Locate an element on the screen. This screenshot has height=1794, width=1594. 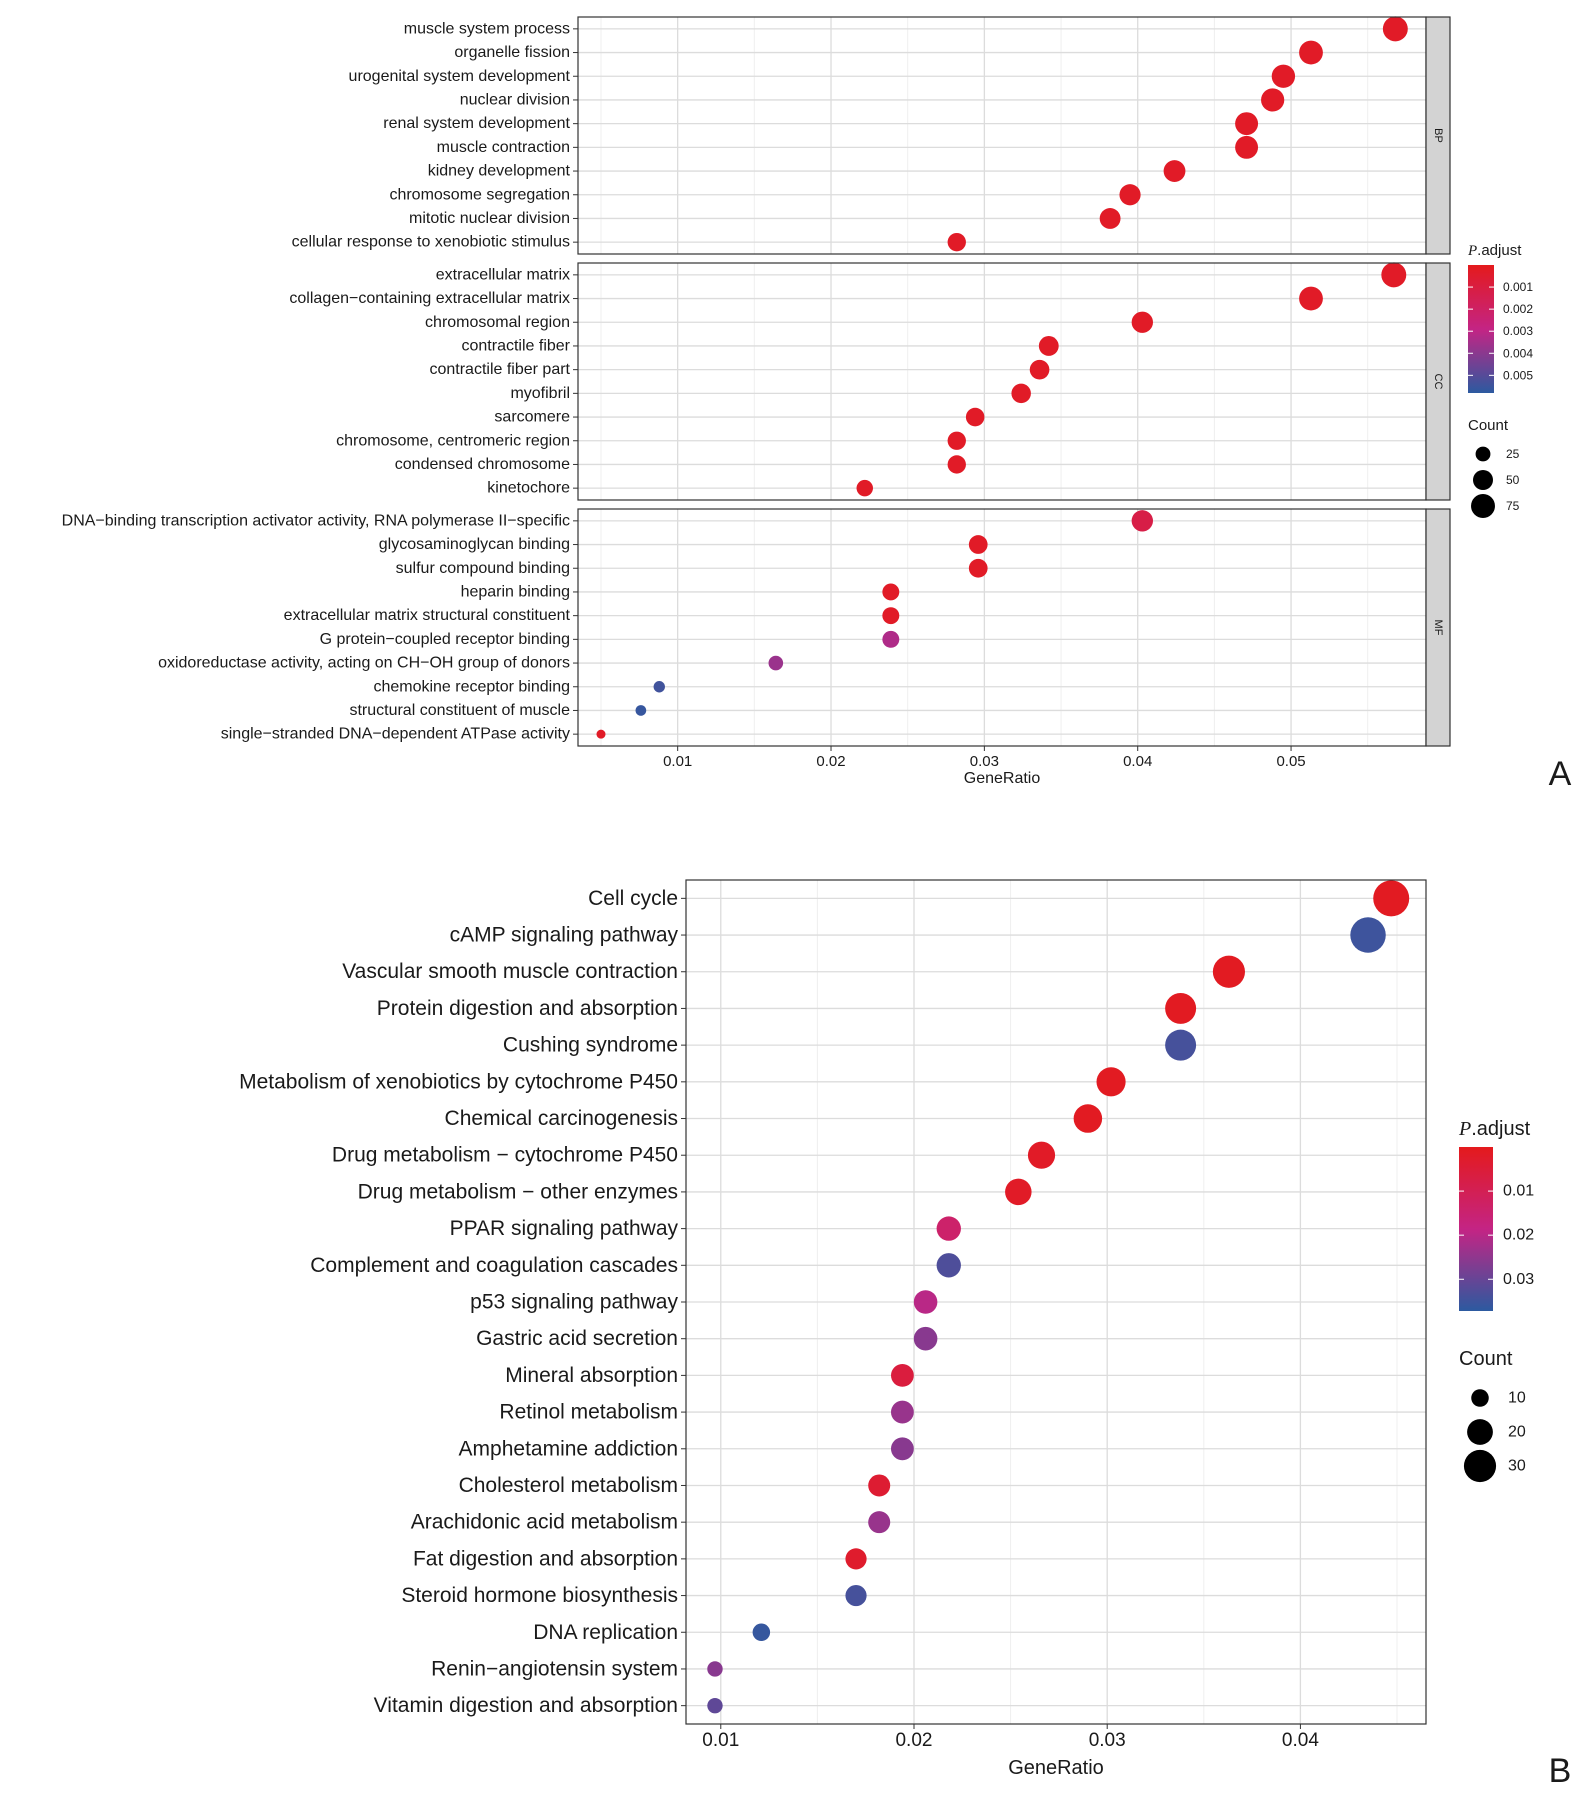
y-tick-label: urogenital system development is located at coordinates (460, 76).